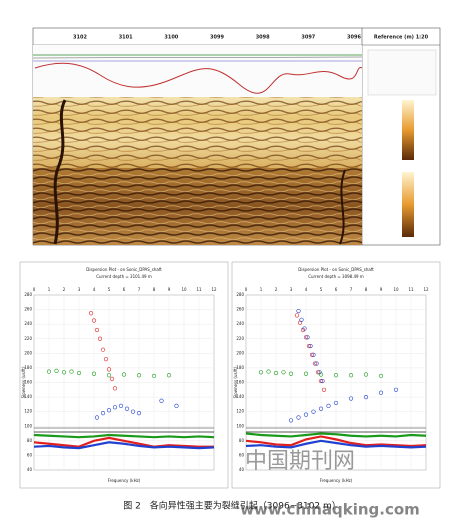 The image size is (463, 524). What do you see at coordinates (263, 38) in the screenshot?
I see `depth-tick-label: 3098` at bounding box center [263, 38].